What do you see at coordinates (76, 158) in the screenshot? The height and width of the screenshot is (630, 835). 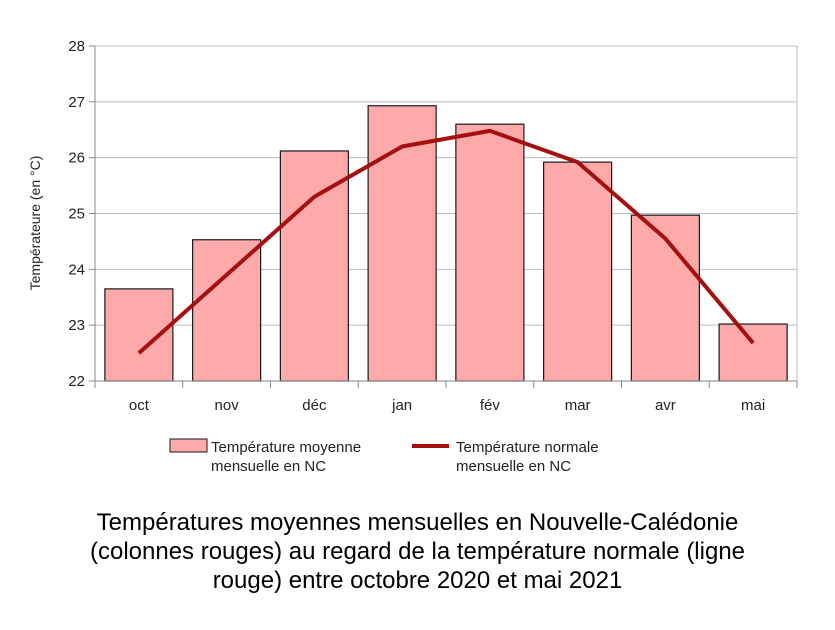 I see `y-tick-label: 26` at bounding box center [76, 158].